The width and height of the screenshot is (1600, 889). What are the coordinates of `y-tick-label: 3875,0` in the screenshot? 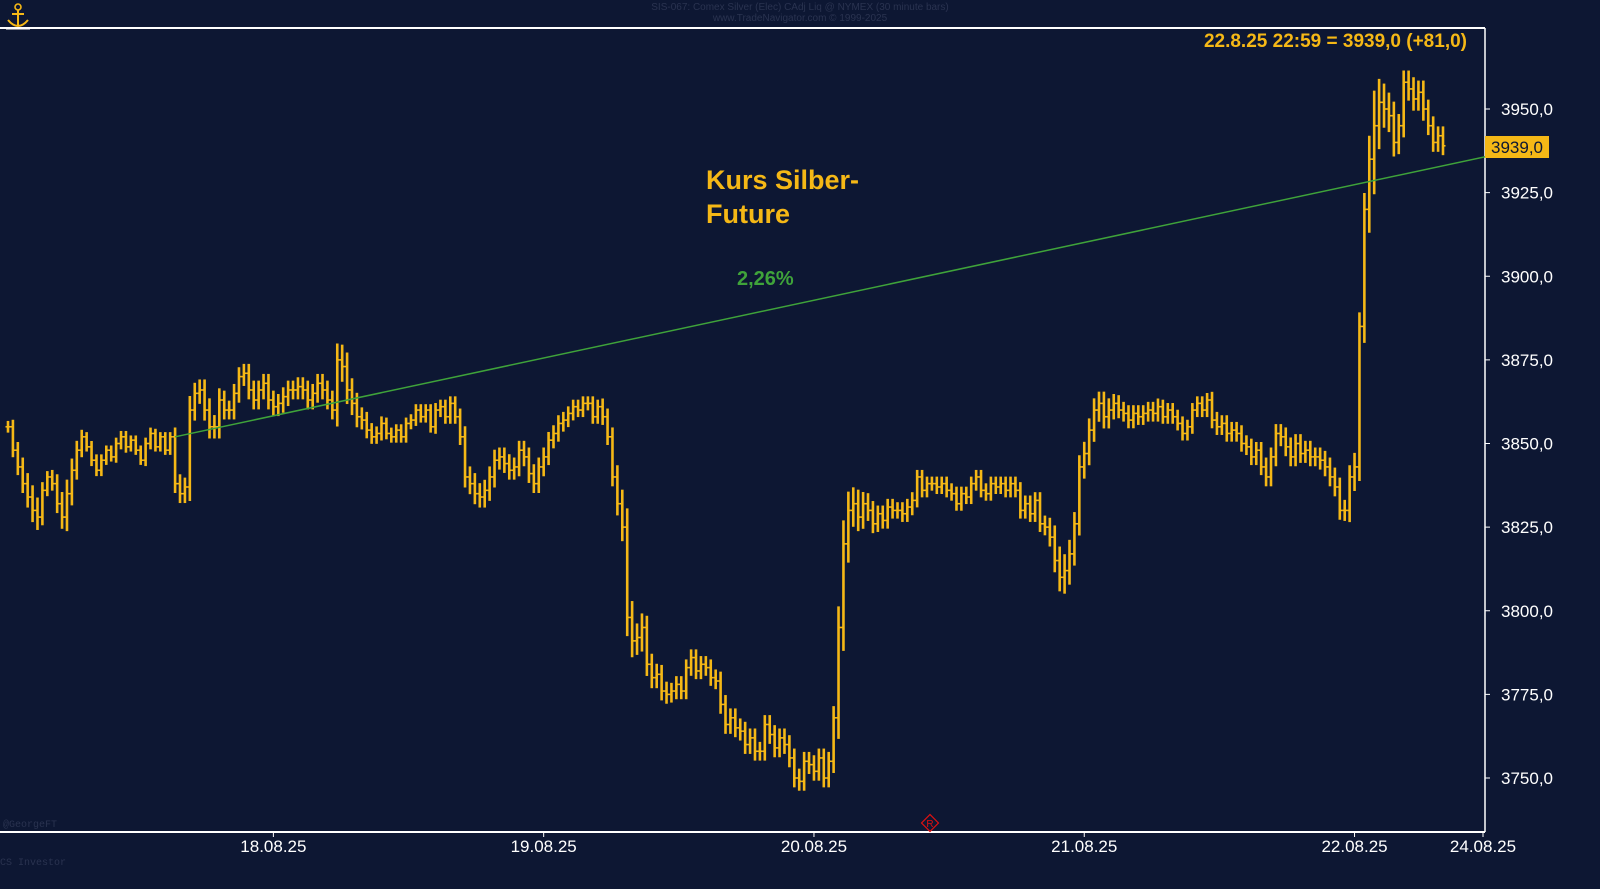 It's located at (1527, 360).